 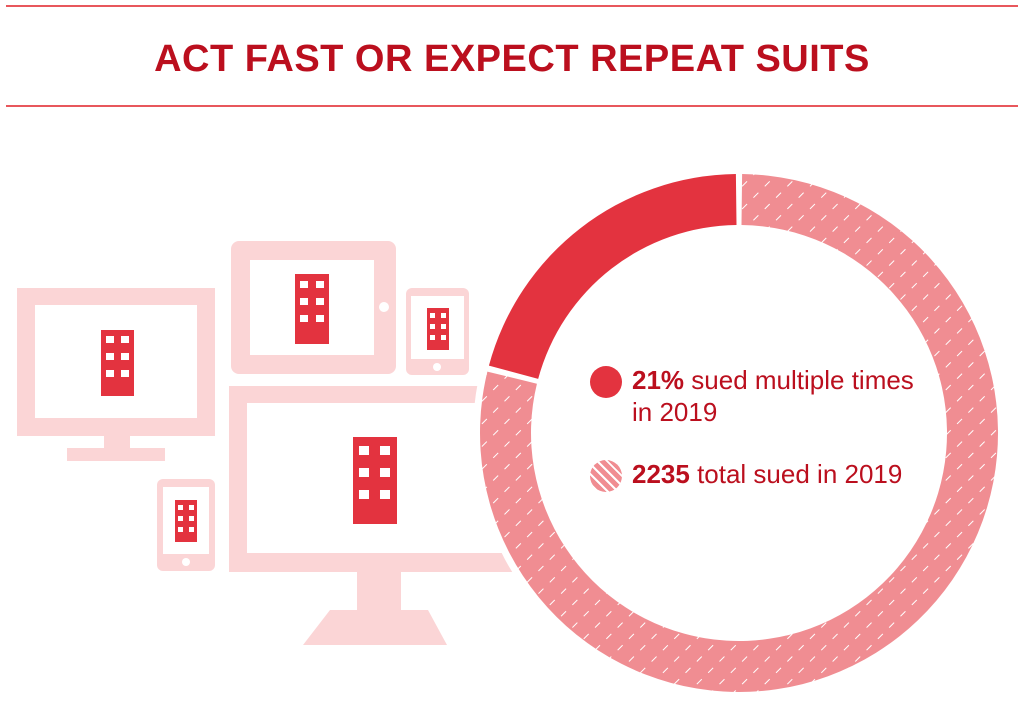 What do you see at coordinates (512, 59) in the screenshot?
I see `page-title: ACT FAST OR EXPECT REPEAT SUITS` at bounding box center [512, 59].